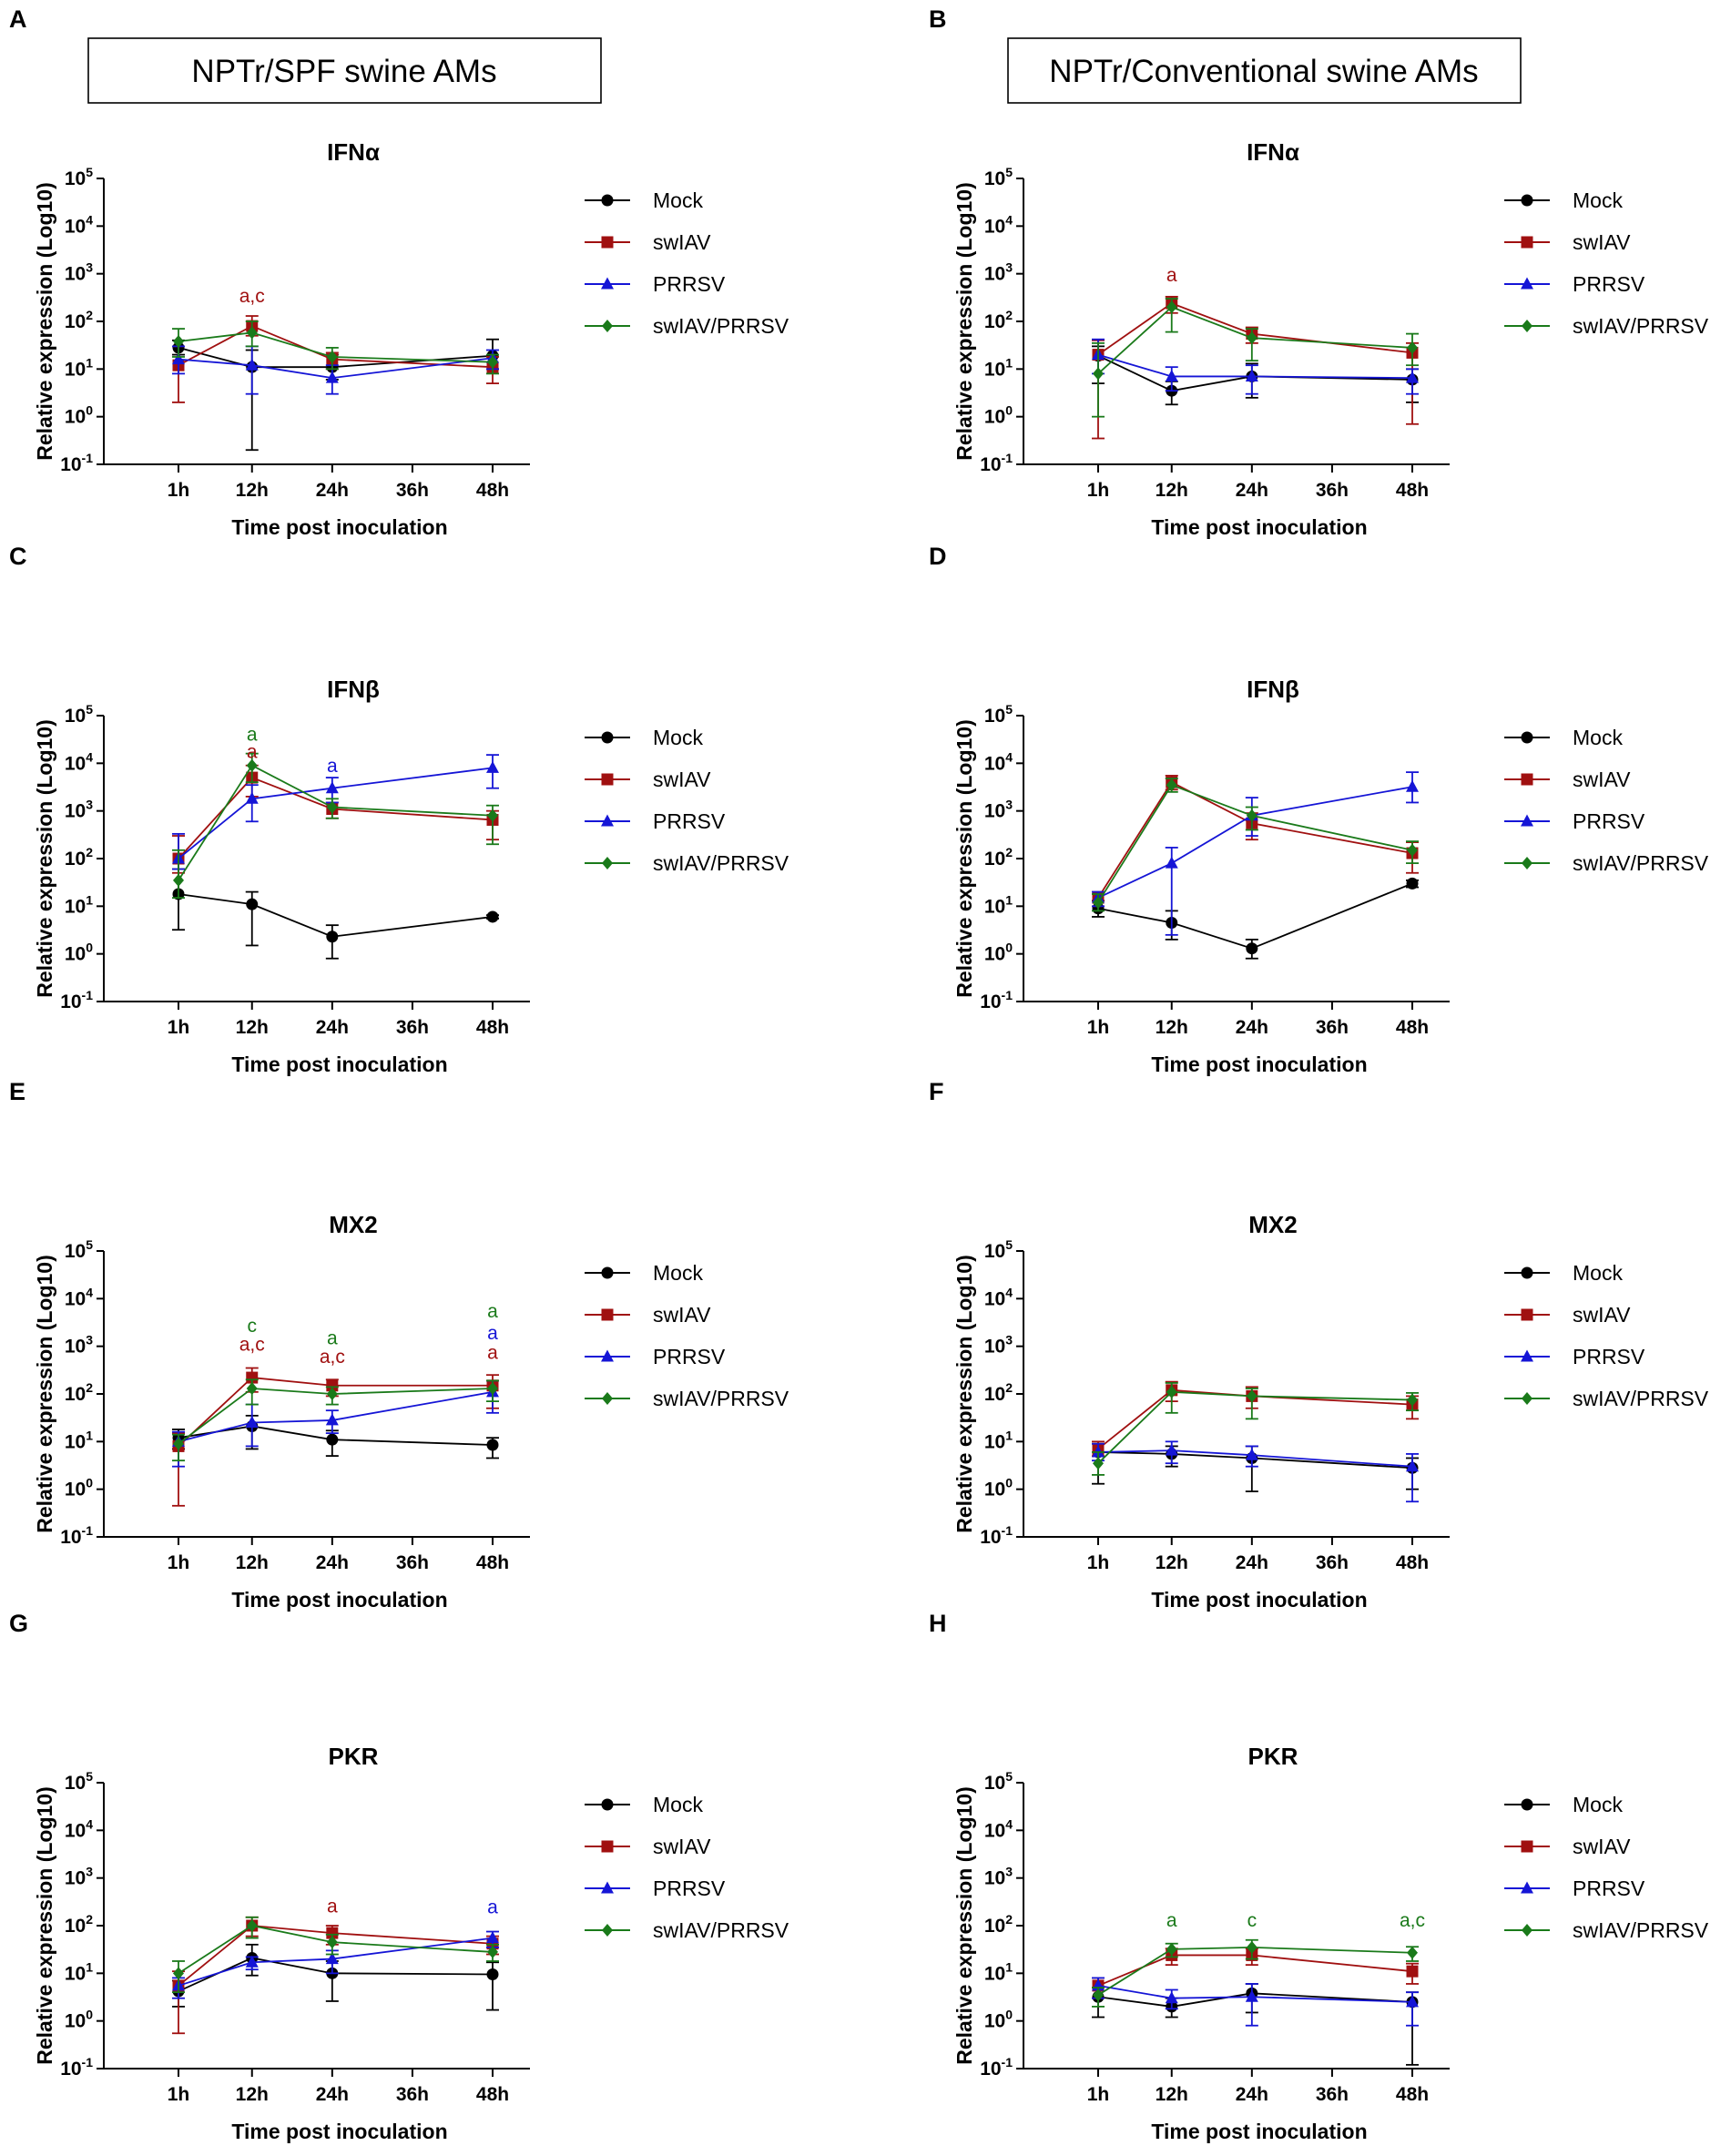  Describe the element at coordinates (655, 1888) in the screenshot. I see `panel-g-legend-item-prrsv: PRRSV` at that location.